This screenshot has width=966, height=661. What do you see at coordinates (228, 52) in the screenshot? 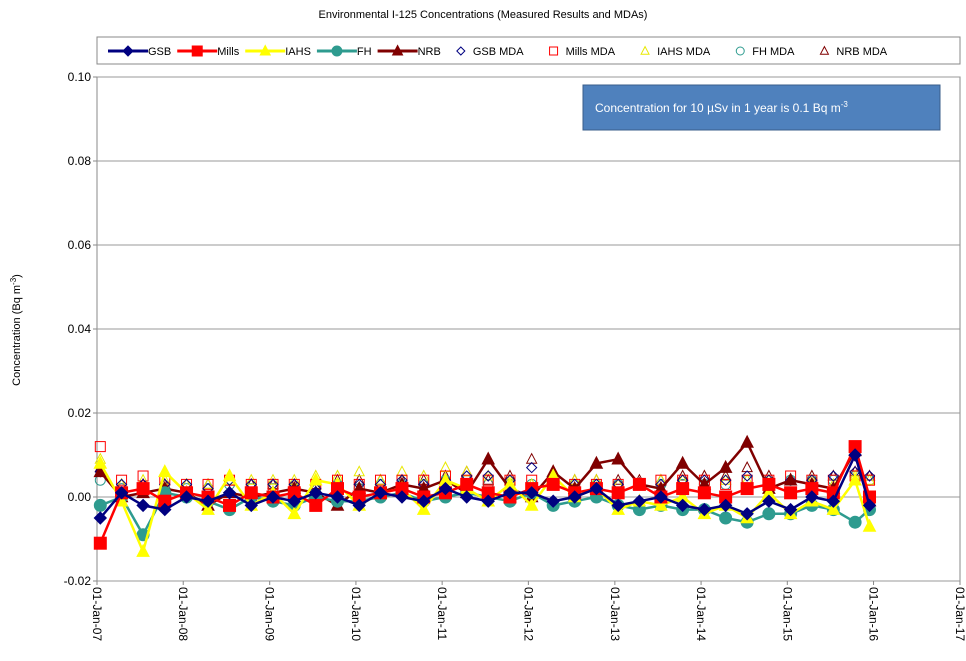
I see `legend-label: Mills` at bounding box center [228, 52].